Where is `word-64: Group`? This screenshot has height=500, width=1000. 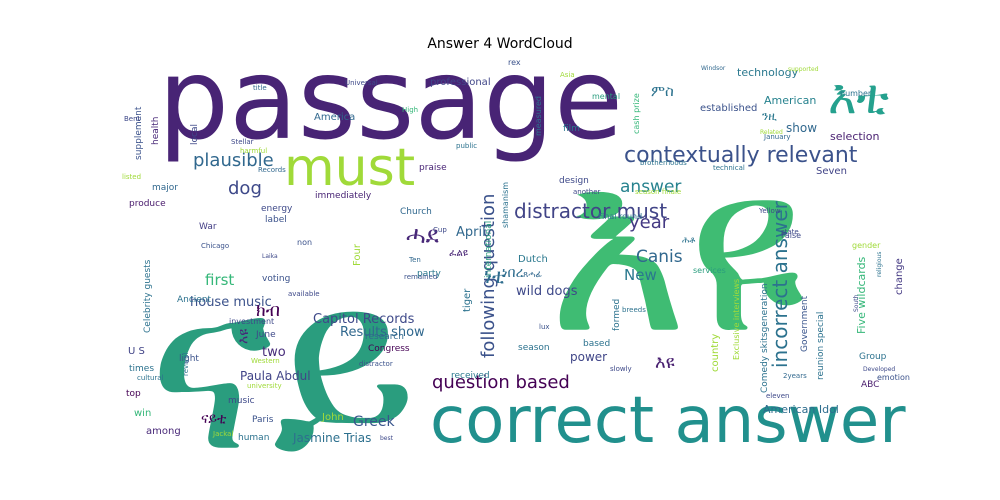
word-64: Group is located at coordinates (873, 357).